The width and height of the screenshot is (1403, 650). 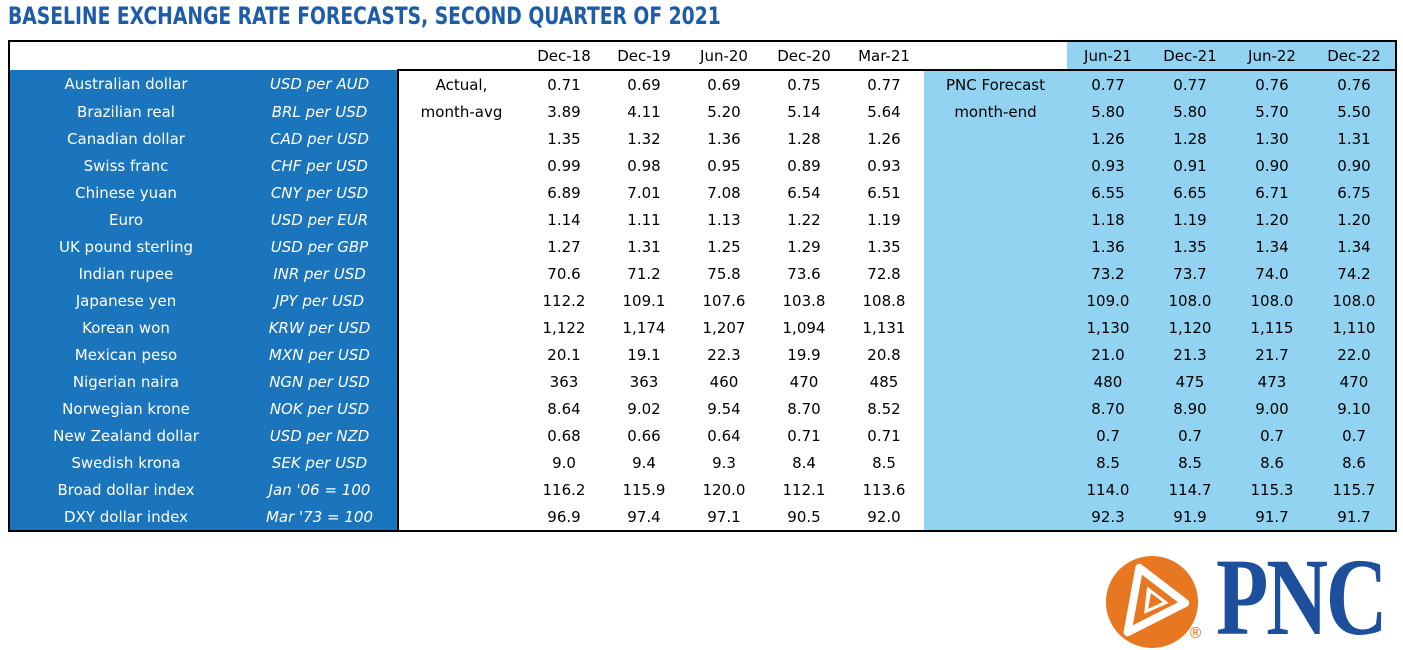 I want to click on actual-value-cell: 5.64, so click(x=884, y=111).